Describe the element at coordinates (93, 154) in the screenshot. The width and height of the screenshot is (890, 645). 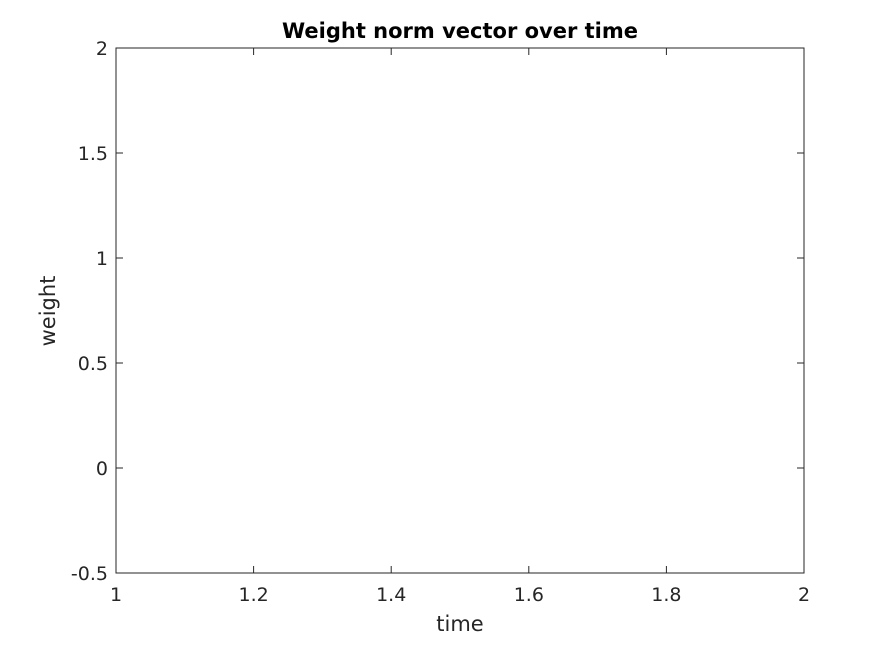
I see `y-tick-label: 1.5` at that location.